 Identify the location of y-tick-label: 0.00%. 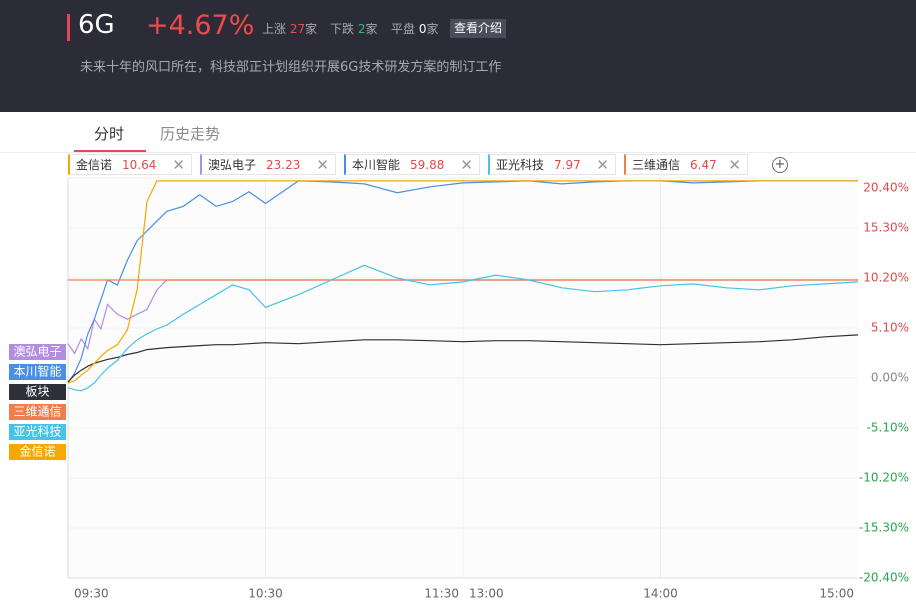
(890, 378).